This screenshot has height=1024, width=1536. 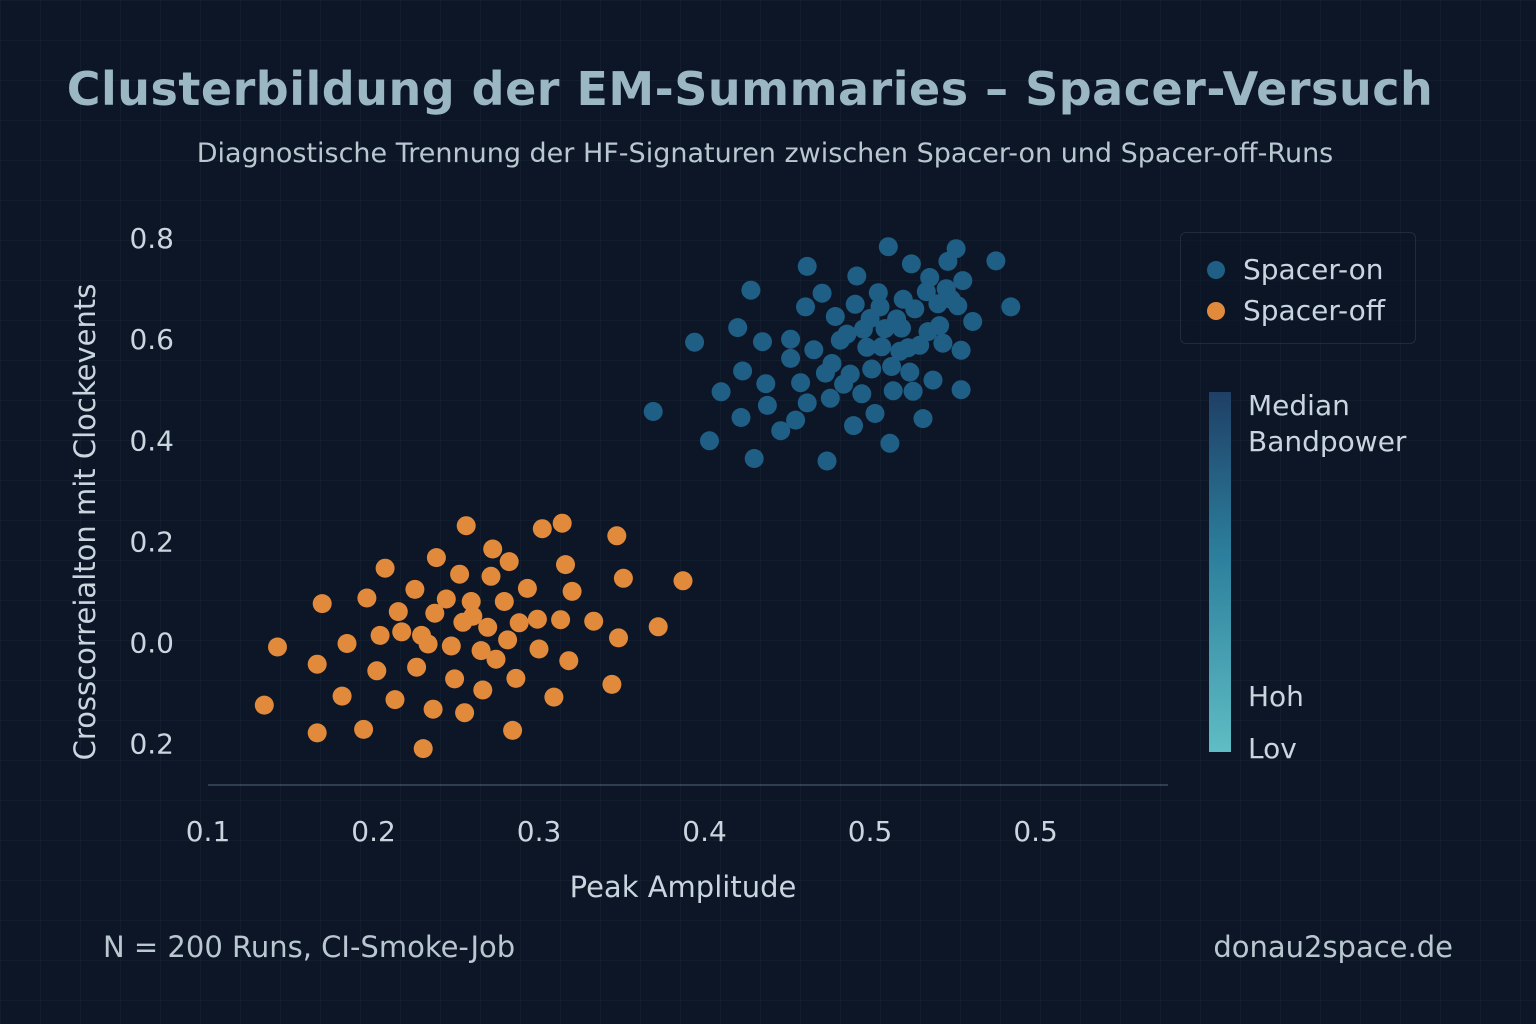 What do you see at coordinates (1272, 748) in the screenshot?
I see `colorbar-low-label: Lov` at bounding box center [1272, 748].